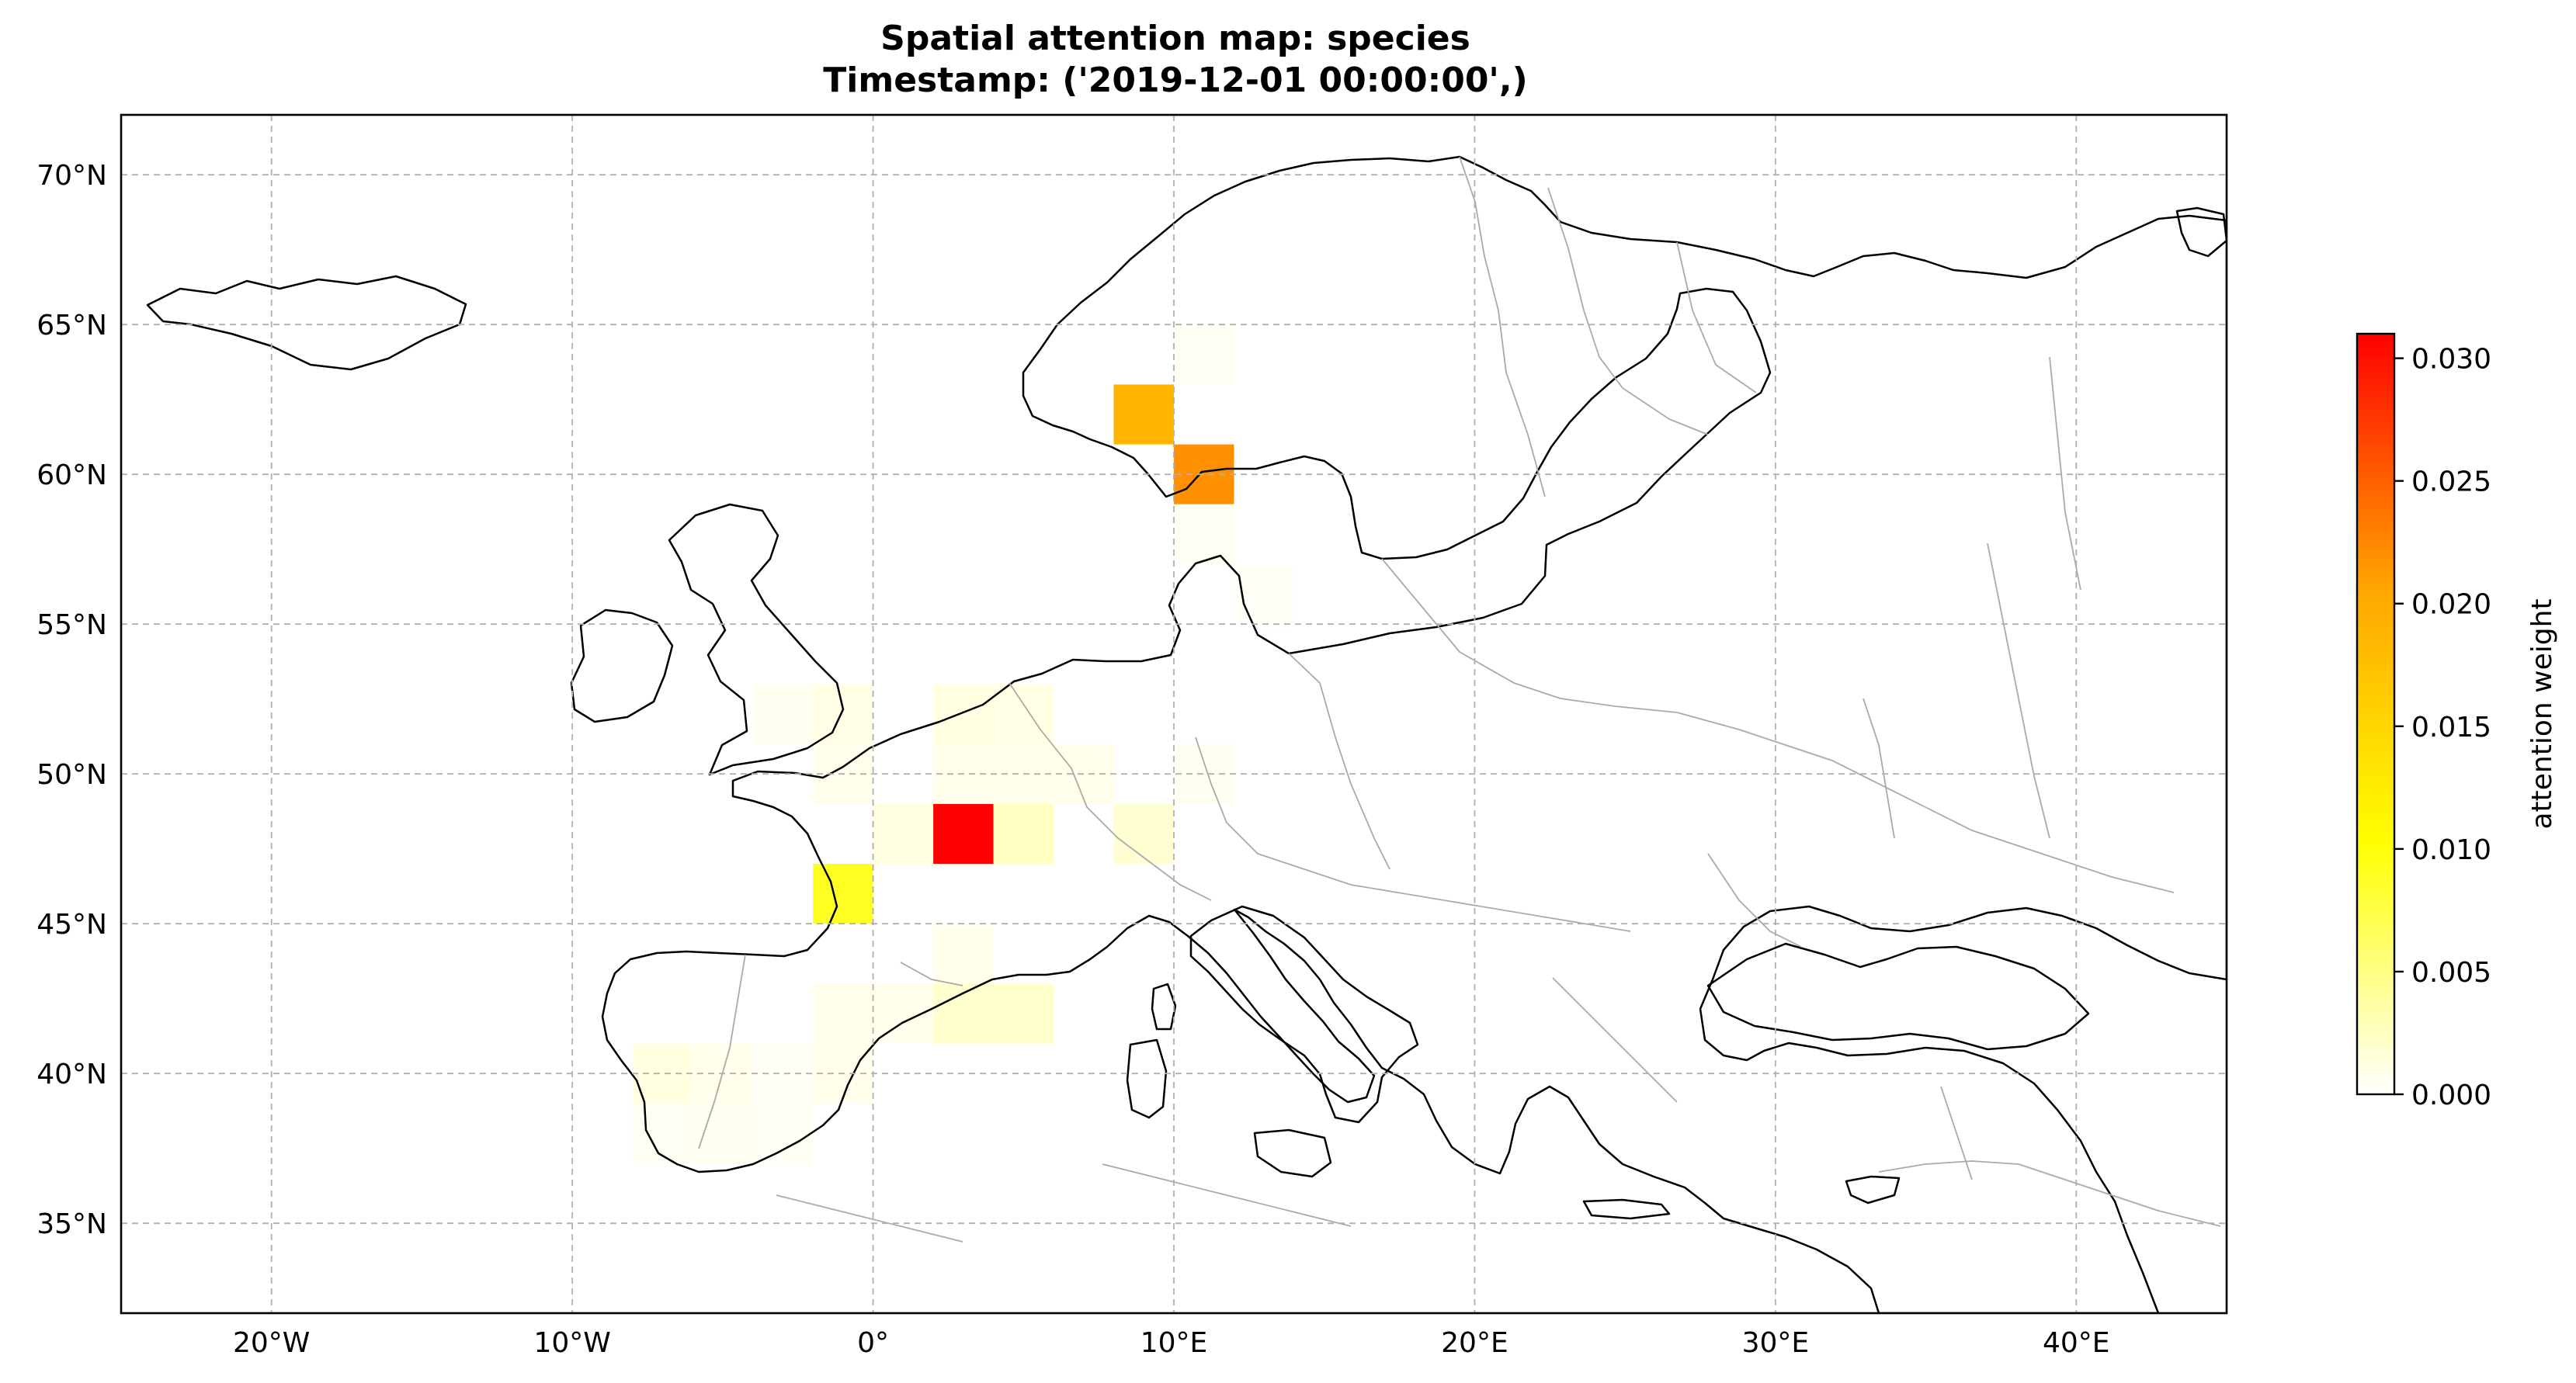 The image size is (2576, 1383). What do you see at coordinates (1304, 1014) in the screenshot?
I see `italy-coastline` at bounding box center [1304, 1014].